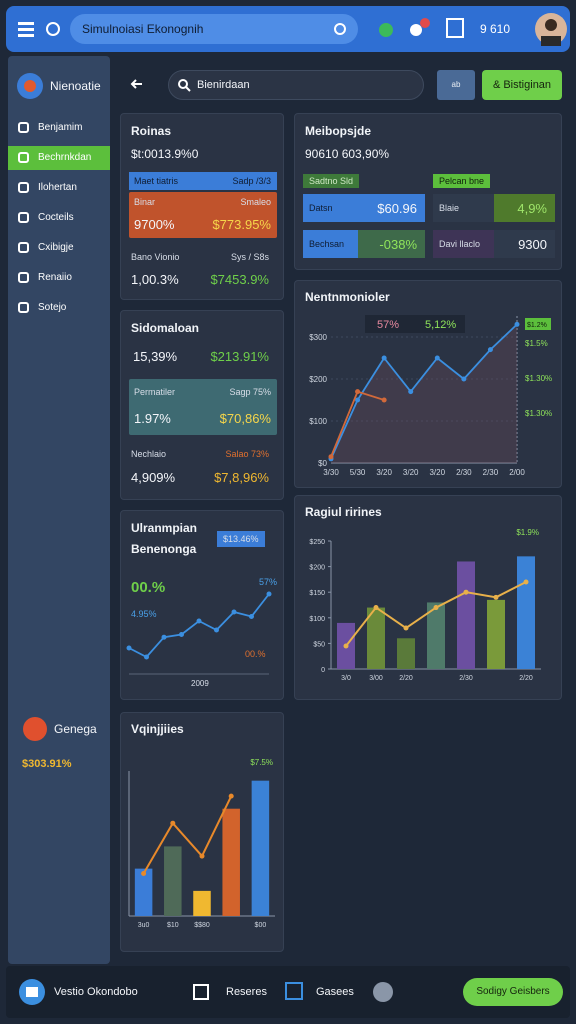  I want to click on nav-item: Benjamim, so click(59, 128).